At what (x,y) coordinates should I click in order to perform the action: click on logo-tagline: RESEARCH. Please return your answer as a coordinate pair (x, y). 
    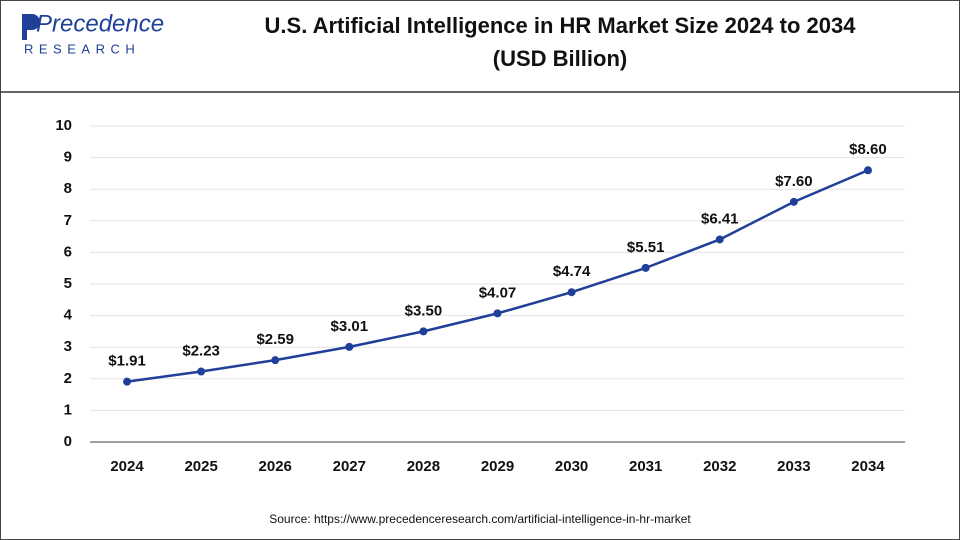
    Looking at the image, I should click on (82, 48).